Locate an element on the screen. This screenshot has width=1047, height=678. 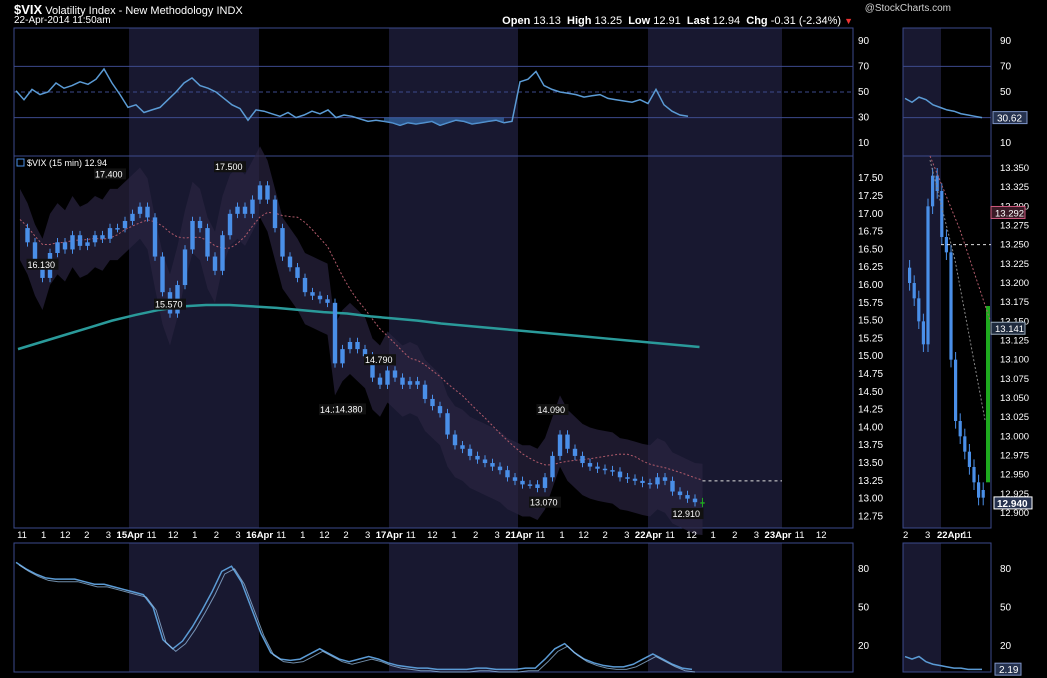
x-tick-30: 11 is located at coordinates (670, 535).